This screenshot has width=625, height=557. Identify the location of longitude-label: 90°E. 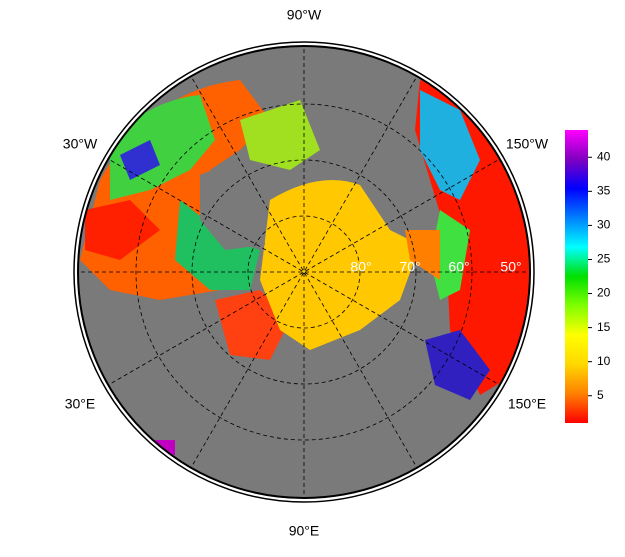
(304, 531).